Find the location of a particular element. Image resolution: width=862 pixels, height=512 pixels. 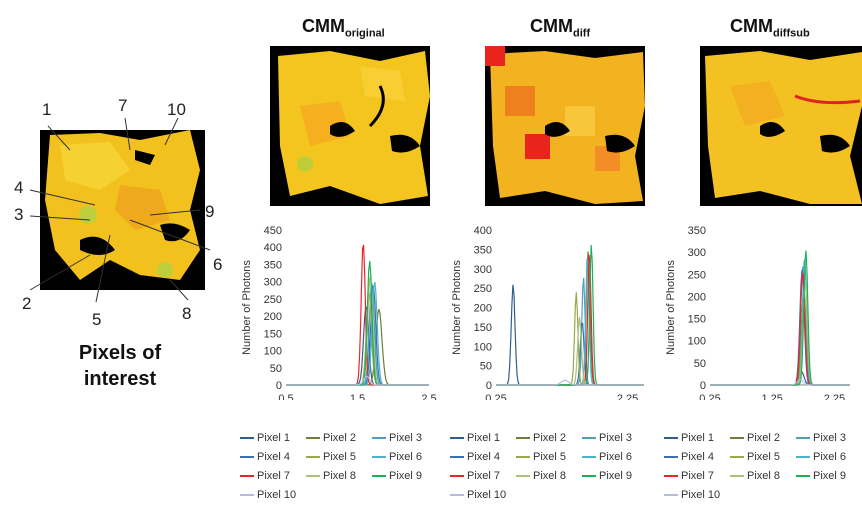

y-tick-label: 0 is located at coordinates (489, 386).